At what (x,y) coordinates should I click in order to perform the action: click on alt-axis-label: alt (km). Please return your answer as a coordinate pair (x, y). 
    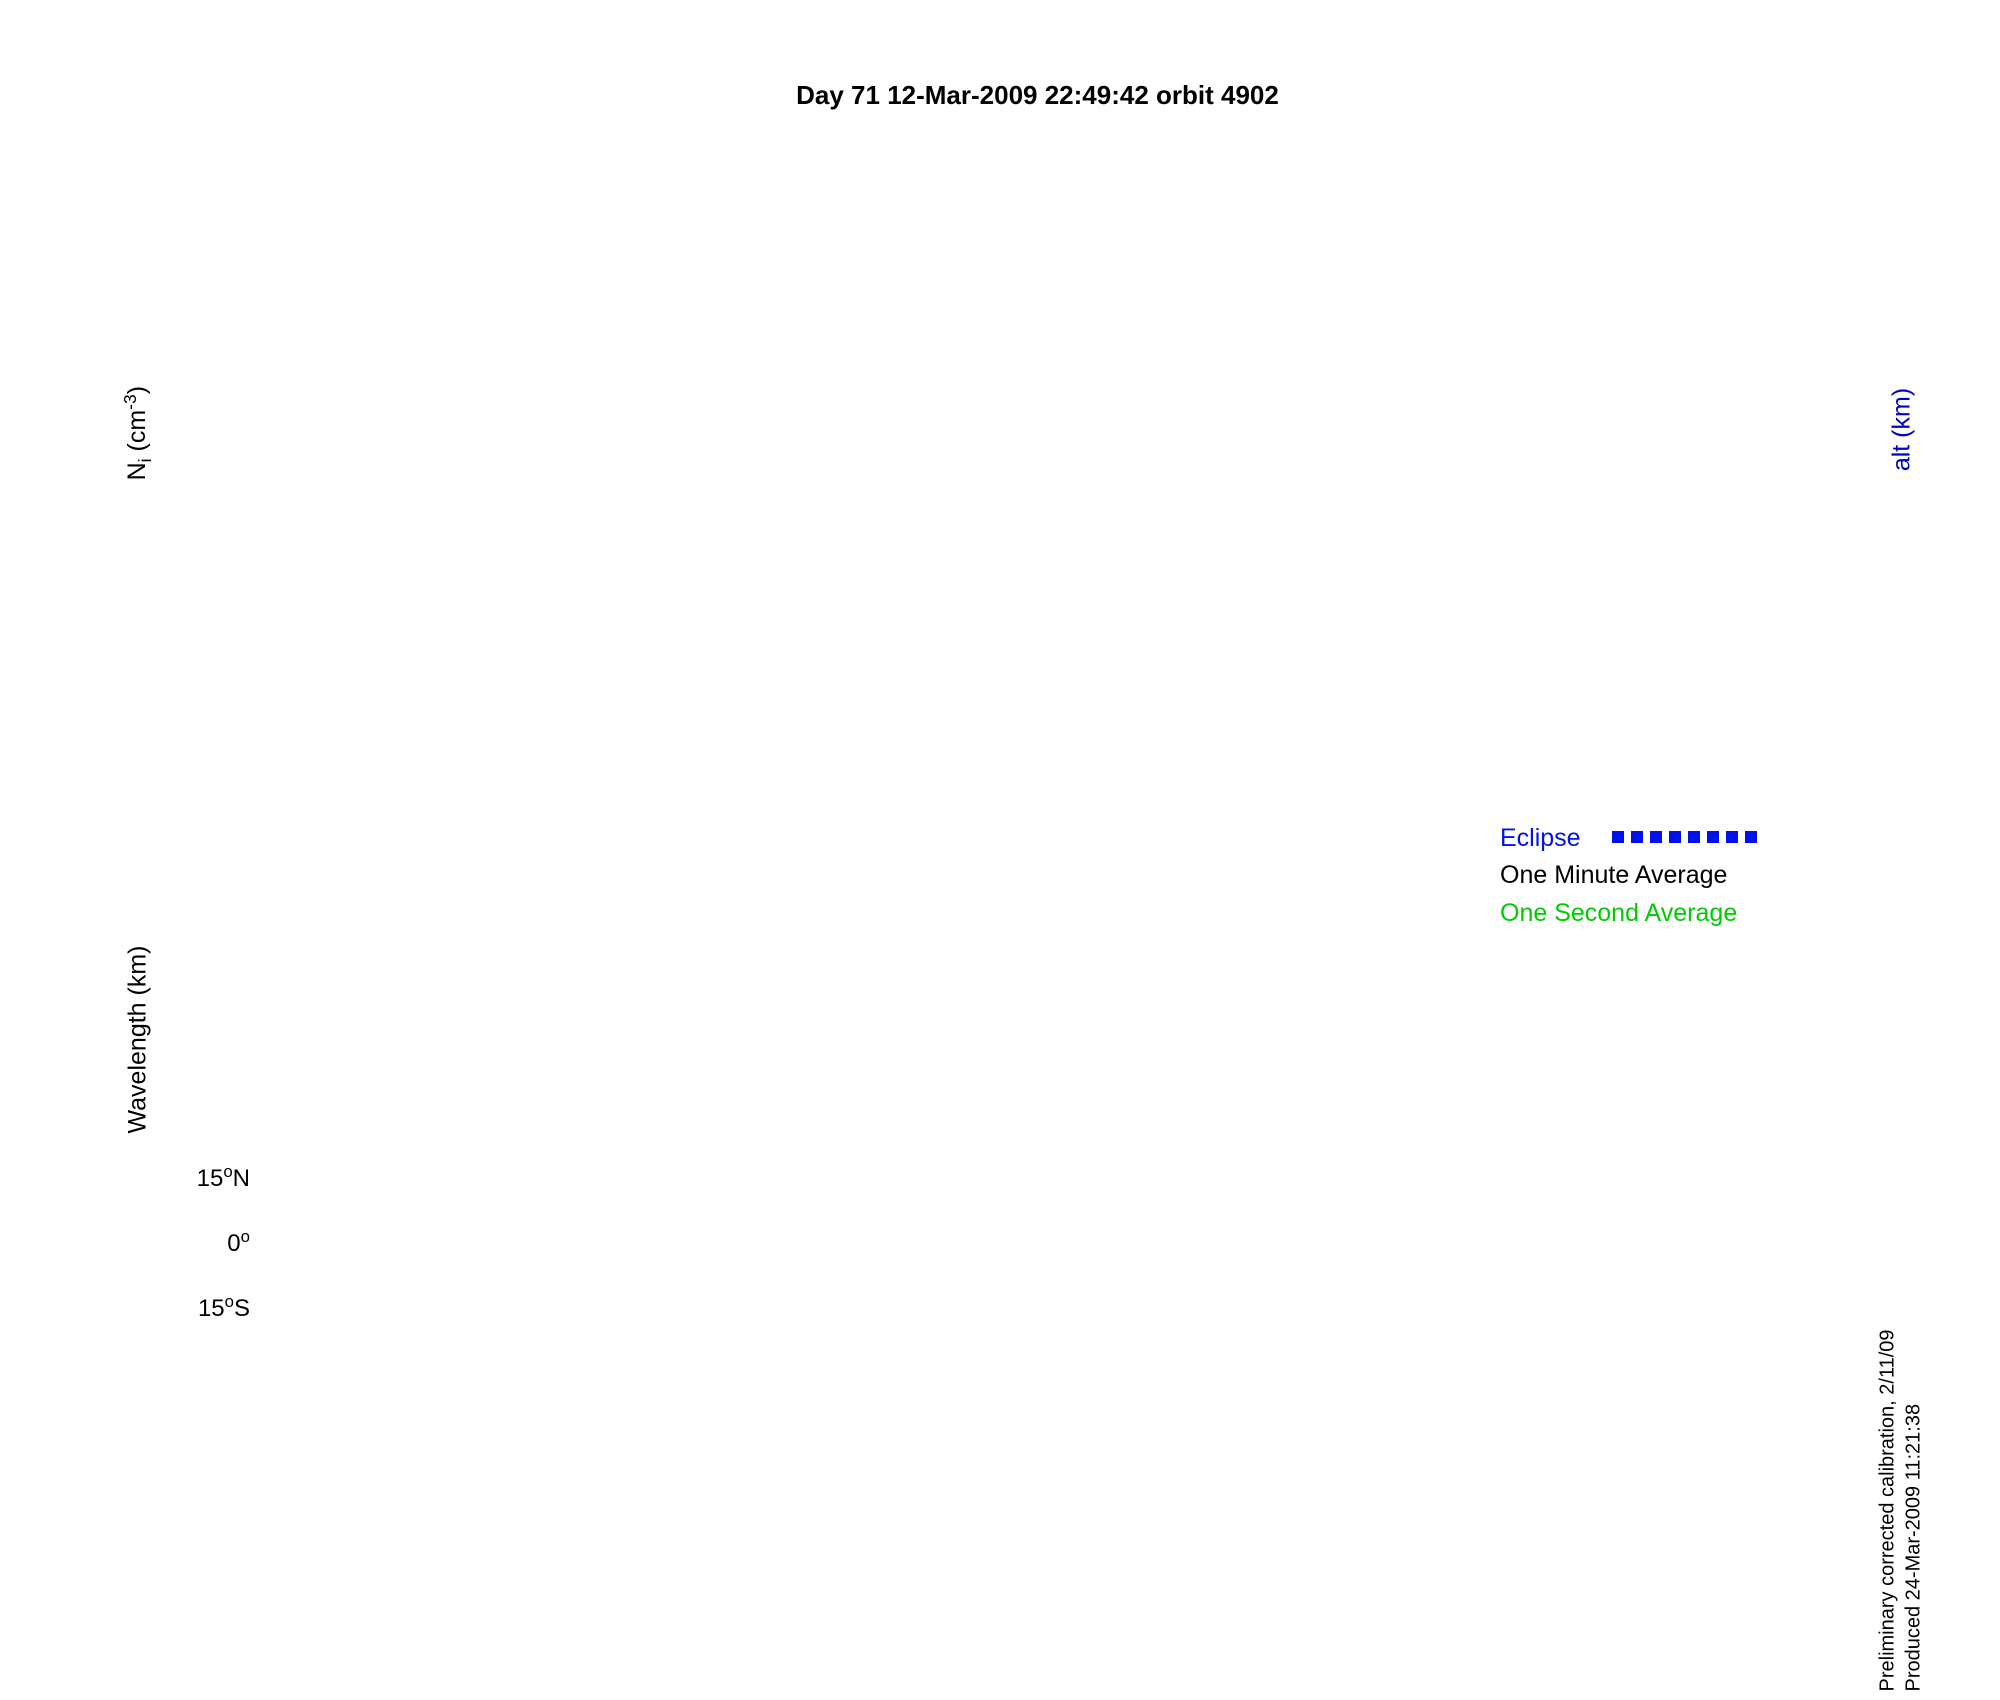
    Looking at the image, I should click on (1901, 429).